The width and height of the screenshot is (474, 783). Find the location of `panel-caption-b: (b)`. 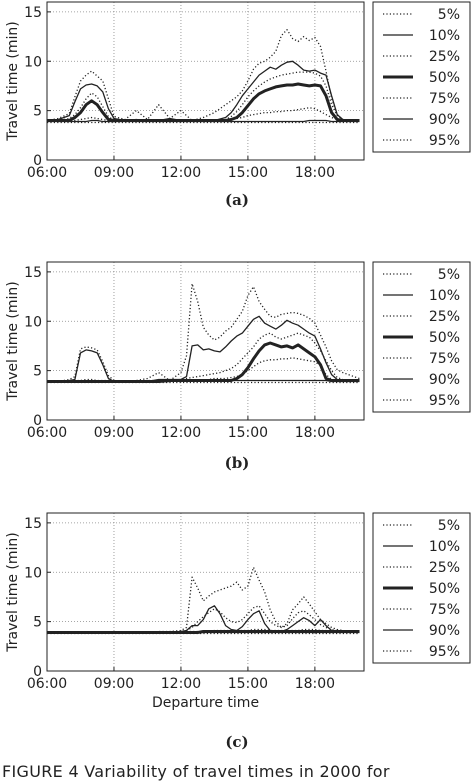

panel-caption-b: (b) is located at coordinates (237, 463).